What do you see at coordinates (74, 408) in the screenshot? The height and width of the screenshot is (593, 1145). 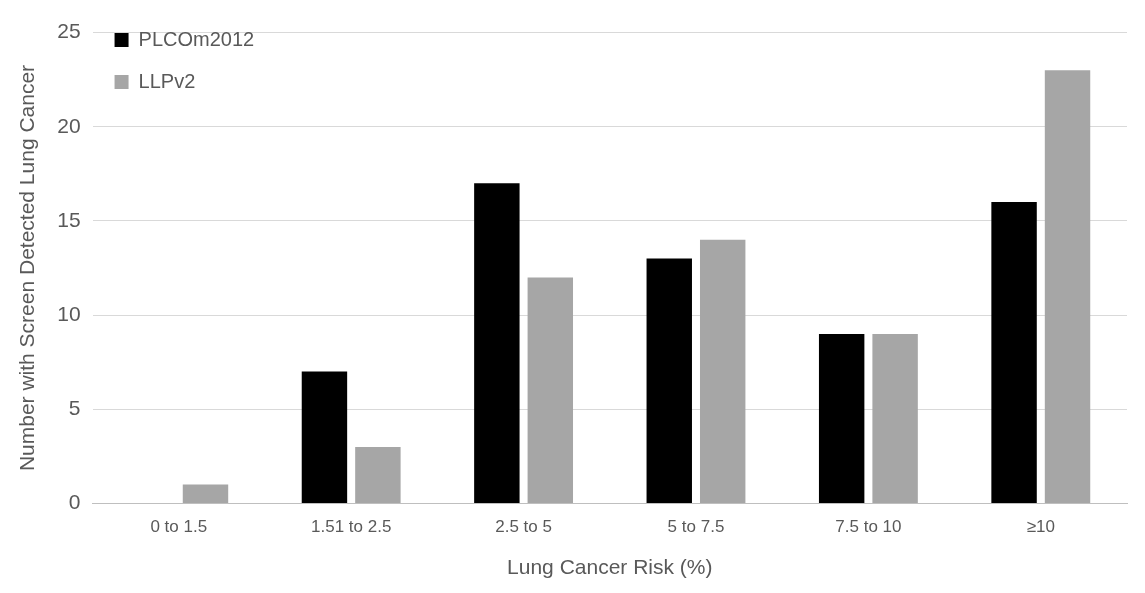 I see `y-tick-label: 5` at bounding box center [74, 408].